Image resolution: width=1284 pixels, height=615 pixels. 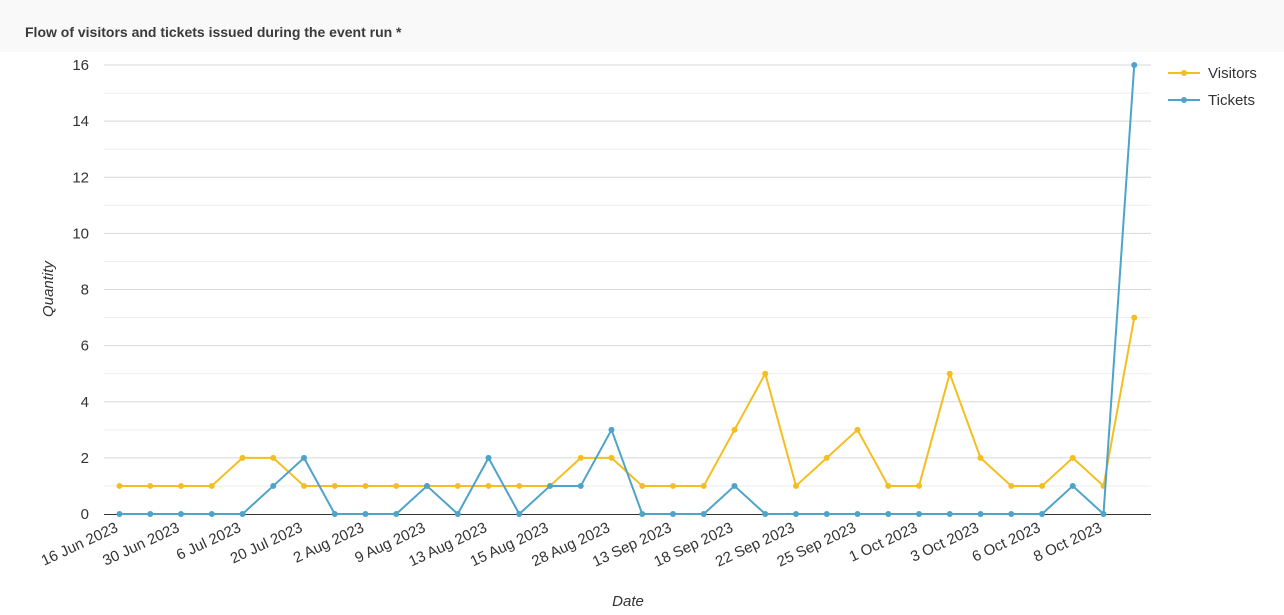 I want to click on y-tick-label: 4, so click(x=85, y=402).